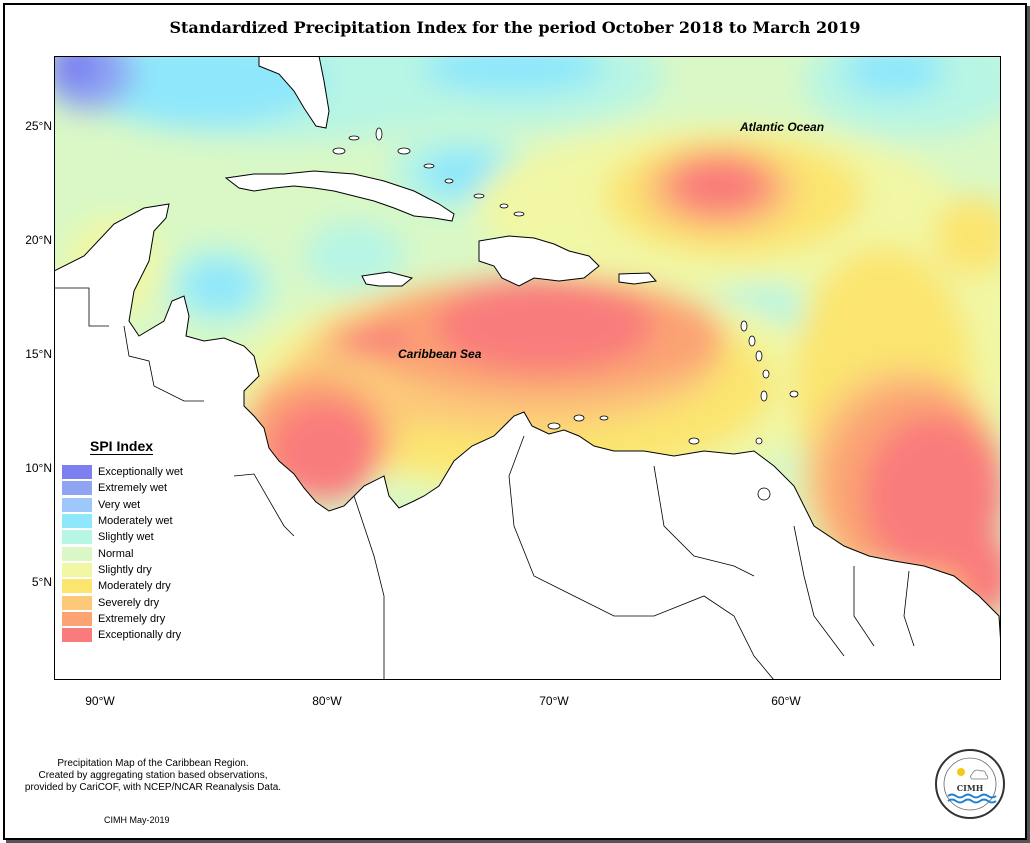  I want to click on legend-label: Extremely dry, so click(132, 618).